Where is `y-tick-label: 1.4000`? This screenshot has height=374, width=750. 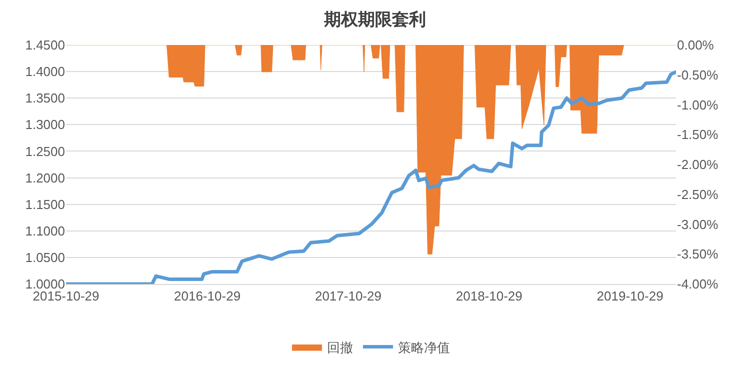 y-tick-label: 1.4000 is located at coordinates (45, 72).